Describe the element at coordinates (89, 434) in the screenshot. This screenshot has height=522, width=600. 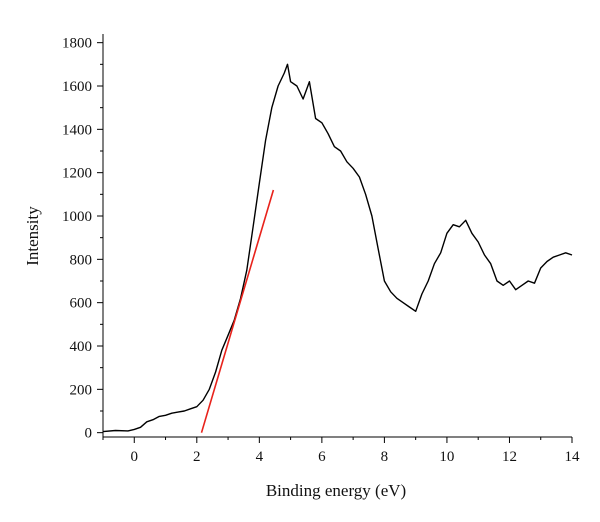
I see `y-tick-label: 0` at that location.